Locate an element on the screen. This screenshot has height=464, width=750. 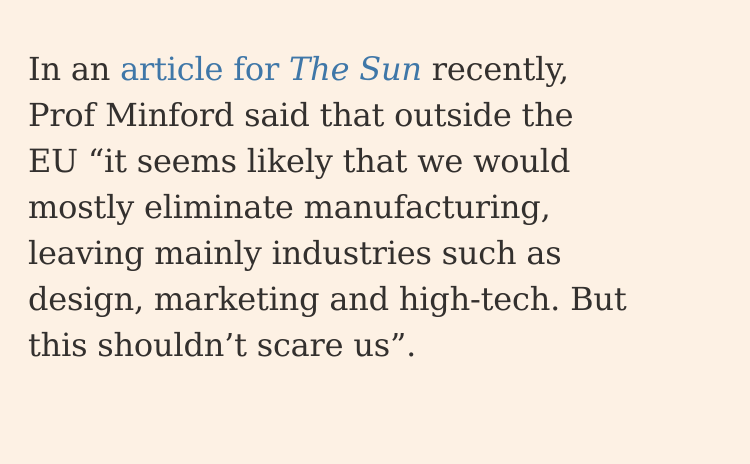
paragraph-line-6: design, marketing and high-tech. But is located at coordinates (327, 299).